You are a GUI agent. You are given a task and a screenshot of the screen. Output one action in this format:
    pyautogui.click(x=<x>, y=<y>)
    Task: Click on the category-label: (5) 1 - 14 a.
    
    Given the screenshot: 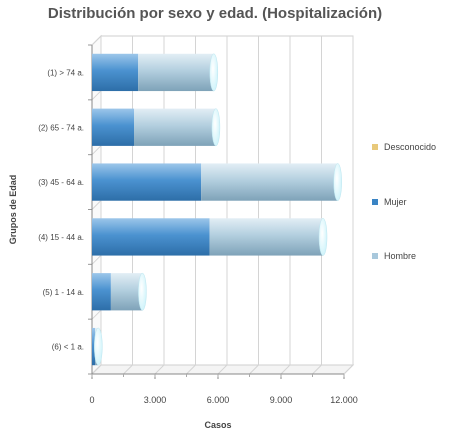 What is the action you would take?
    pyautogui.click(x=63, y=292)
    